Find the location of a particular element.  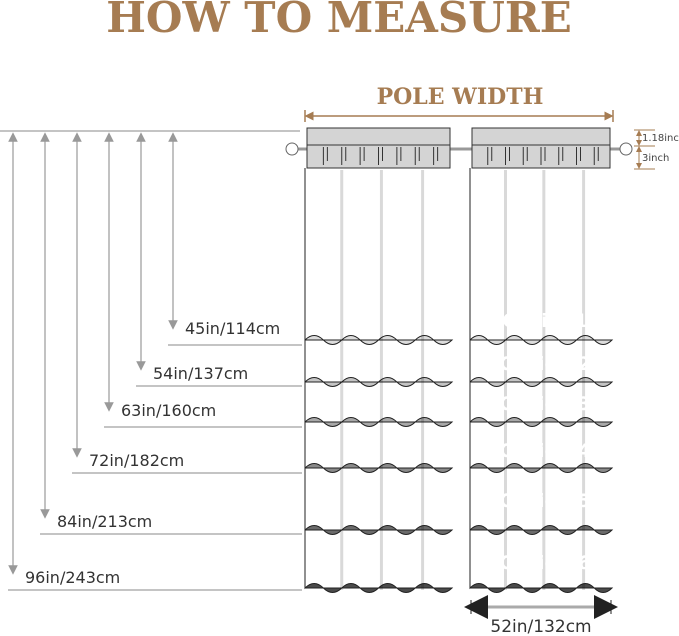

panel-width-label: 52in/132cm is located at coordinates (540, 626).